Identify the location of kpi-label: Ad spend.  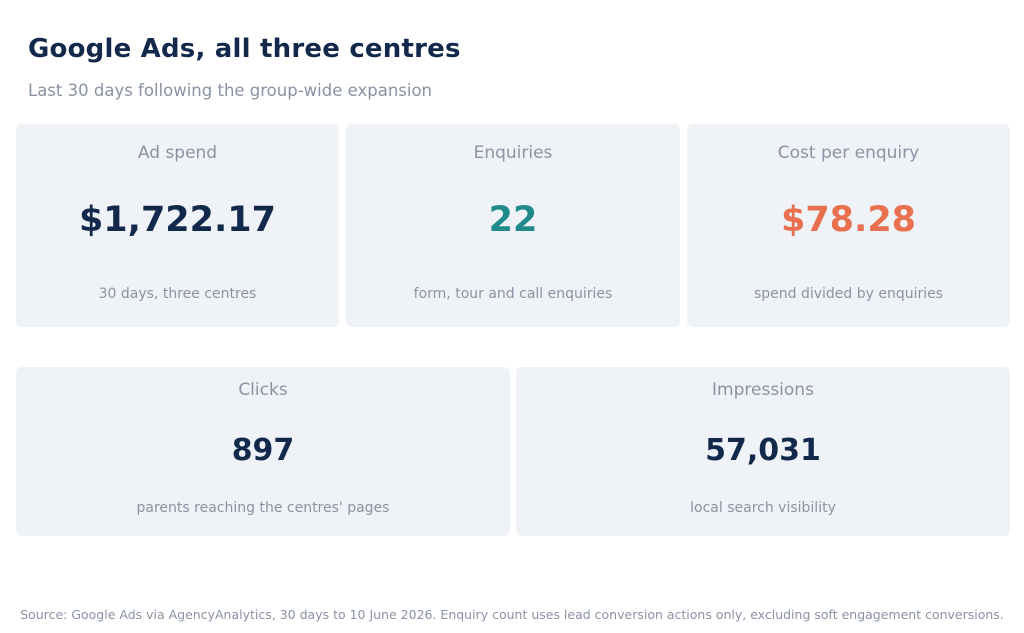
(177, 153).